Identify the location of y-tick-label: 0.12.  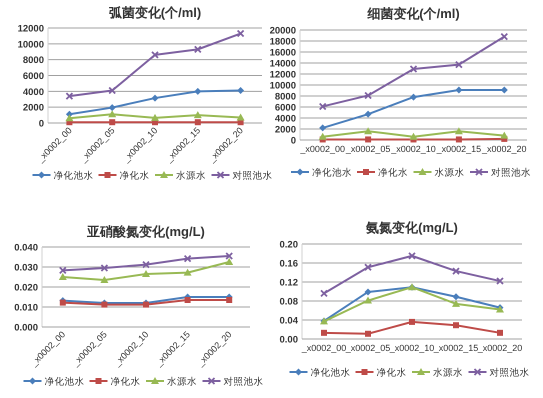
(289, 283).